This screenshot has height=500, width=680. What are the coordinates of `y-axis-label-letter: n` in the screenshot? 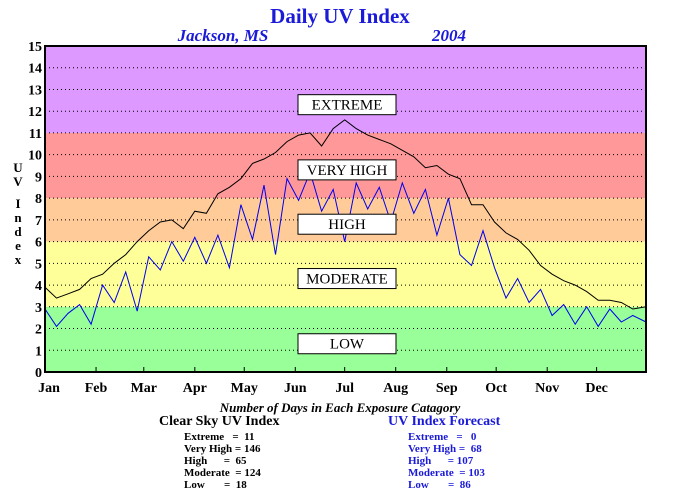 It's located at (18, 217).